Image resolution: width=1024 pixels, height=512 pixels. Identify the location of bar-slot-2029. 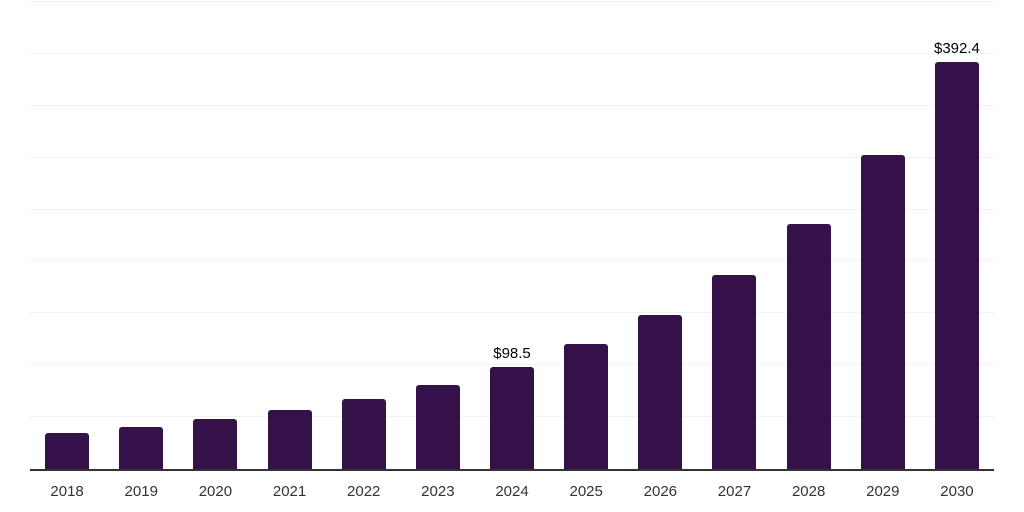
(883, 235).